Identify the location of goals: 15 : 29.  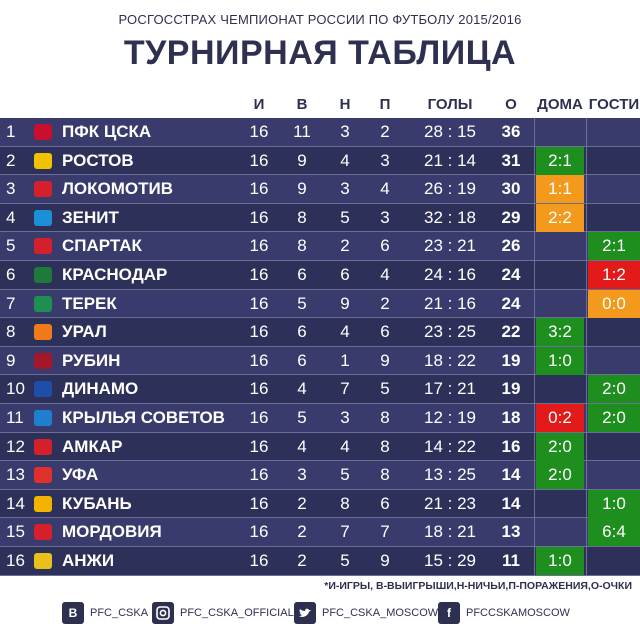
(450, 560).